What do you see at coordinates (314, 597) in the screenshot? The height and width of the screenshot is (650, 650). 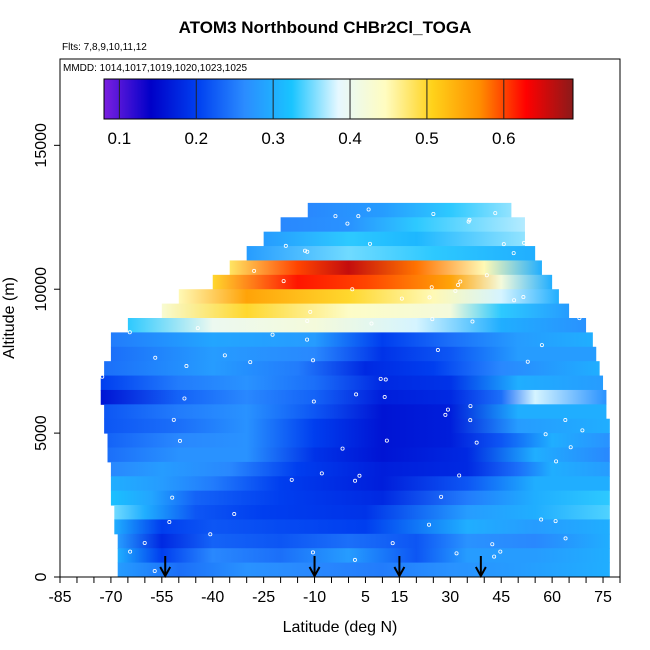 I see `x-tick-label: -10` at bounding box center [314, 597].